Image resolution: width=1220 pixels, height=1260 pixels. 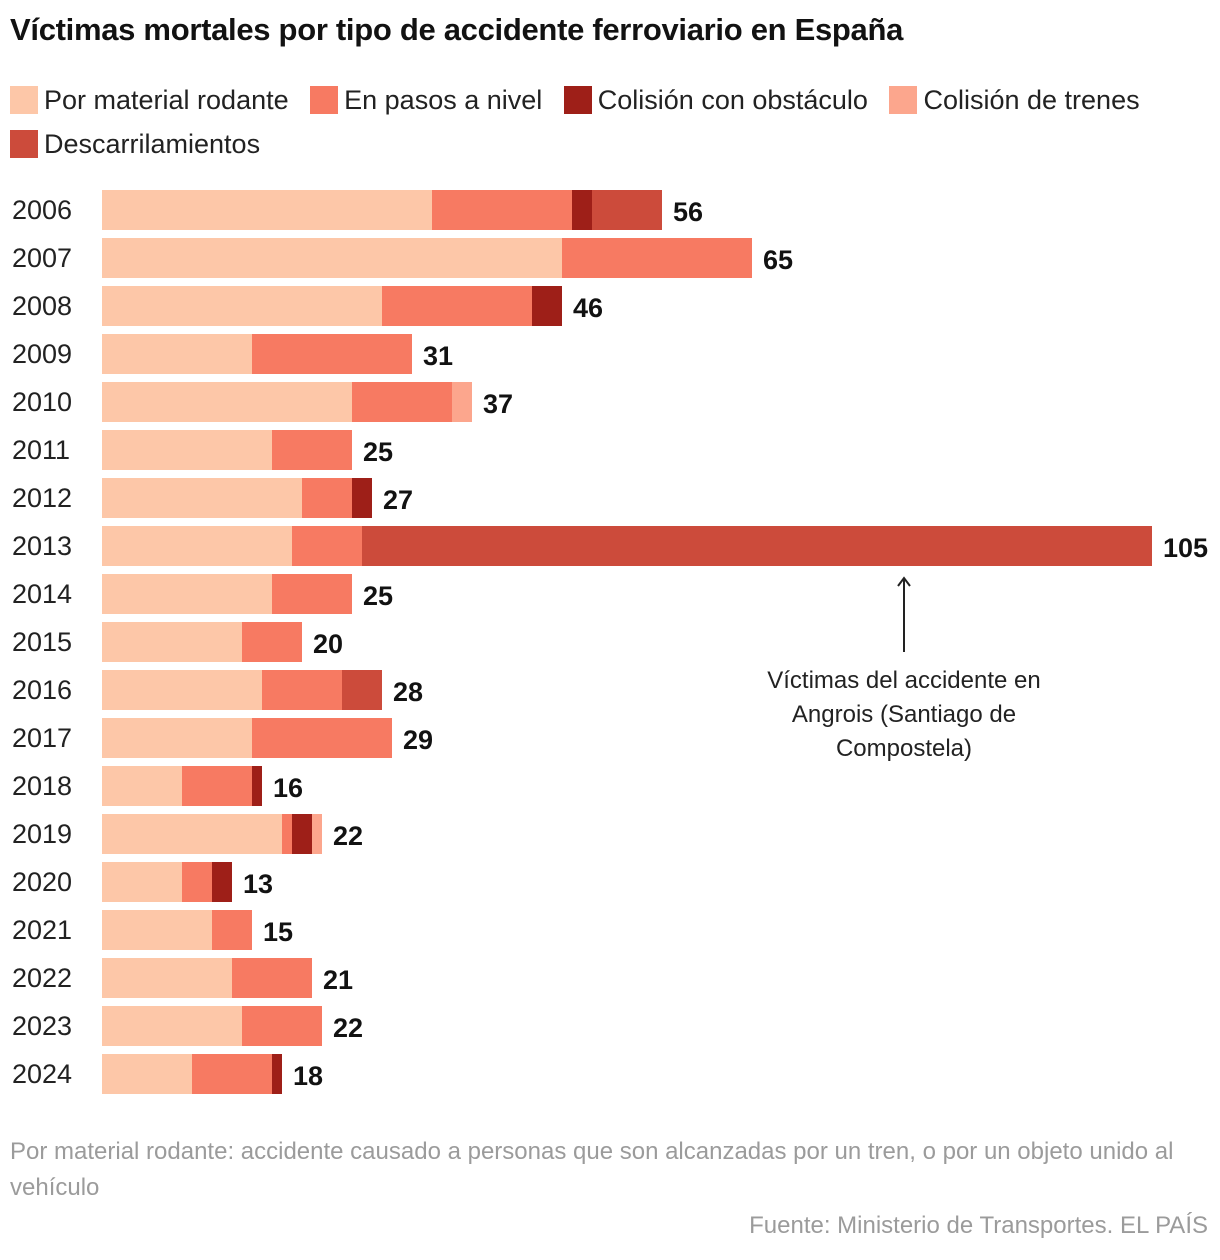 I want to click on total-label: 29, so click(x=418, y=740).